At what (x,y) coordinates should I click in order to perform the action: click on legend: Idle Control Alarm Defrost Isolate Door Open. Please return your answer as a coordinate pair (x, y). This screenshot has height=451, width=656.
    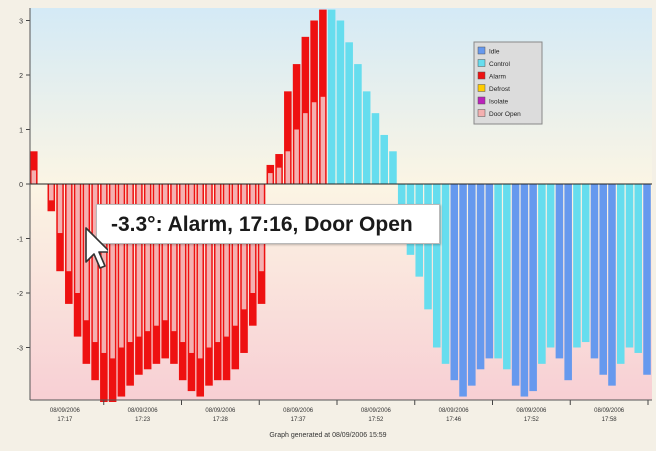
    Looking at the image, I should click on (508, 83).